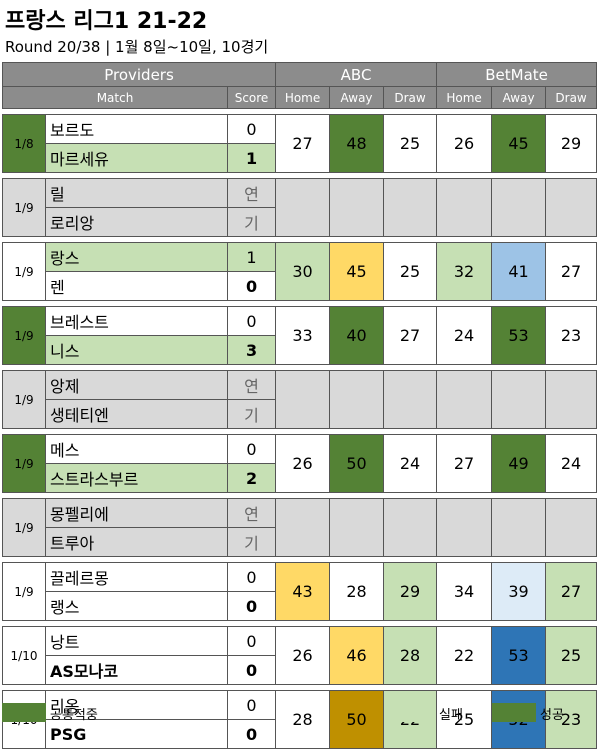 The width and height of the screenshot is (599, 749). I want to click on abc-away-odds: 45, so click(357, 271).